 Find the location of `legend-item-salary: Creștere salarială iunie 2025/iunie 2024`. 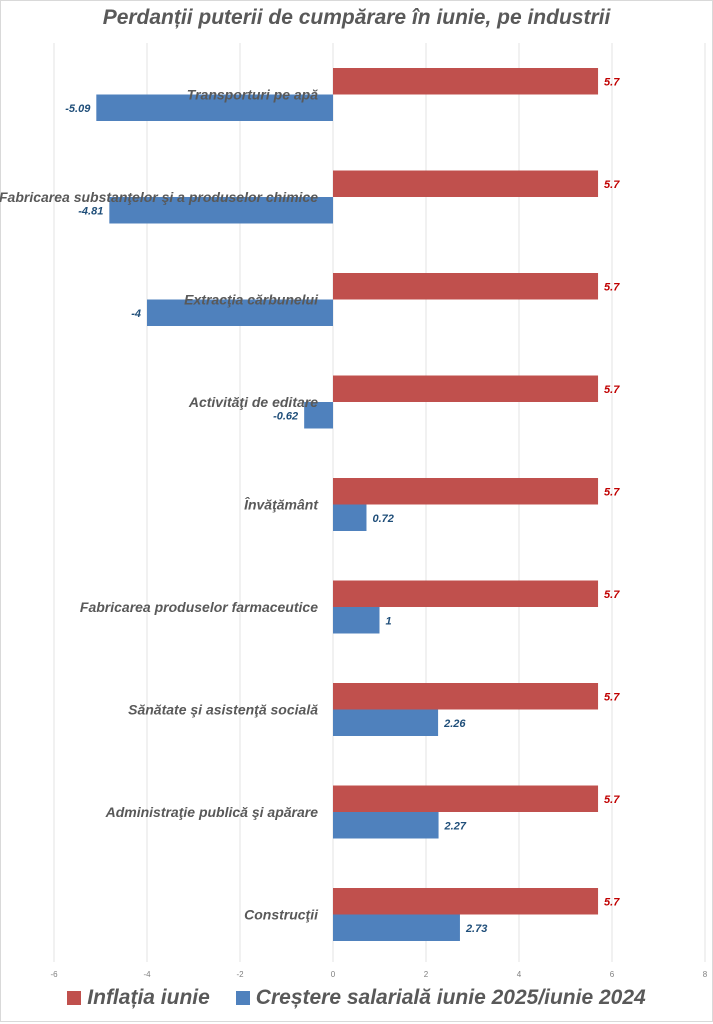

legend-item-salary: Creștere salarială iunie 2025/iunie 2024 is located at coordinates (440, 998).